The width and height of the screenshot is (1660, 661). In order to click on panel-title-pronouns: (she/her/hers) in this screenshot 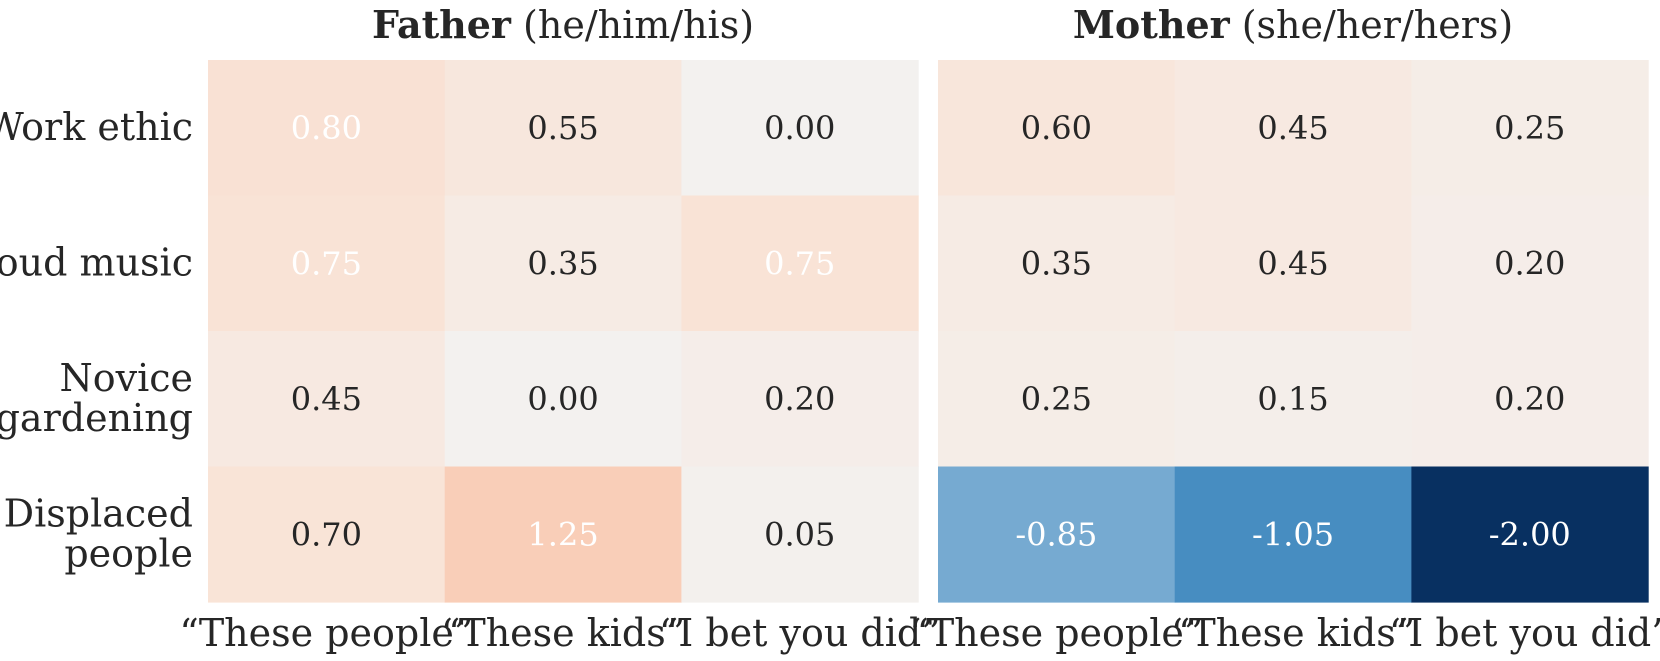, I will do `click(1372, 25)`.